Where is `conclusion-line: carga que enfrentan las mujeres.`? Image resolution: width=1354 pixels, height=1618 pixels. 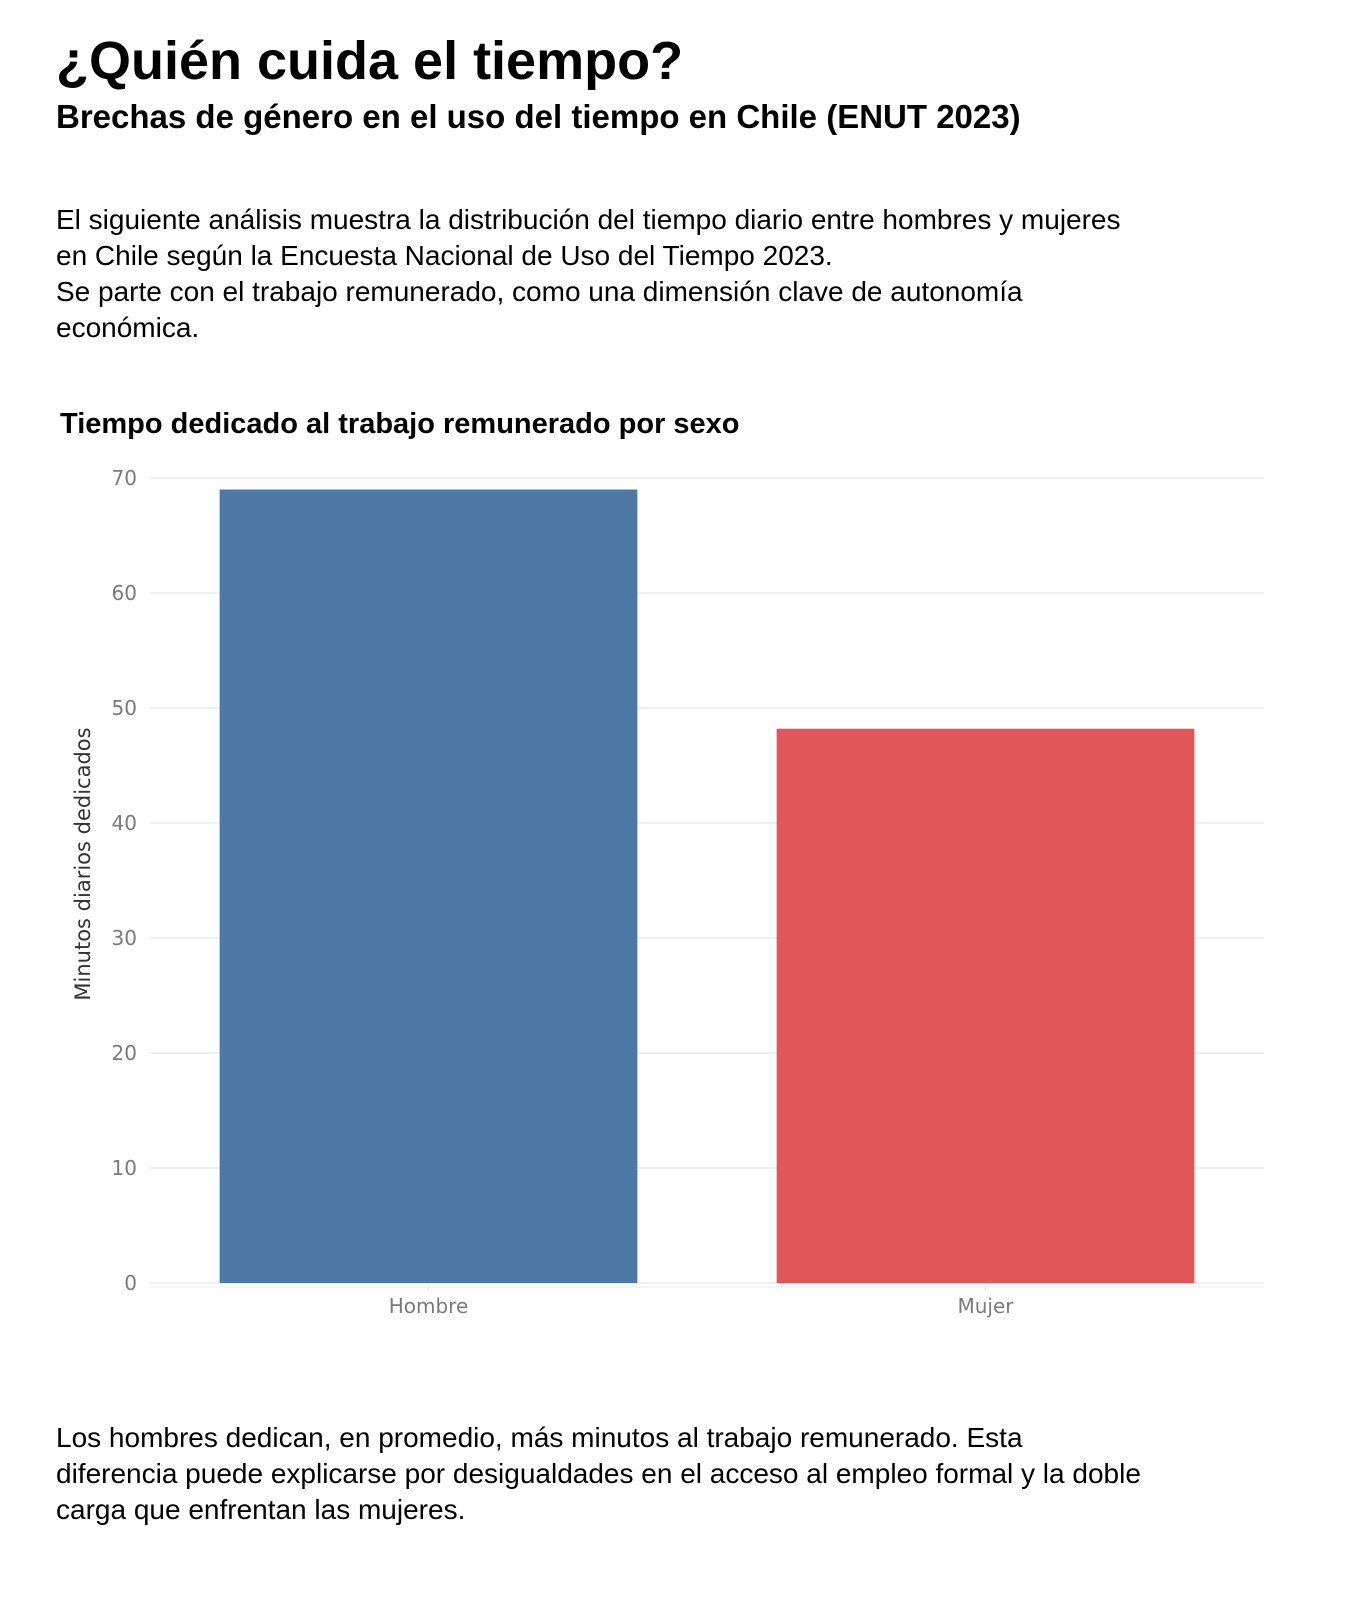 conclusion-line: carga que enfrentan las mujeres. is located at coordinates (261, 1509).